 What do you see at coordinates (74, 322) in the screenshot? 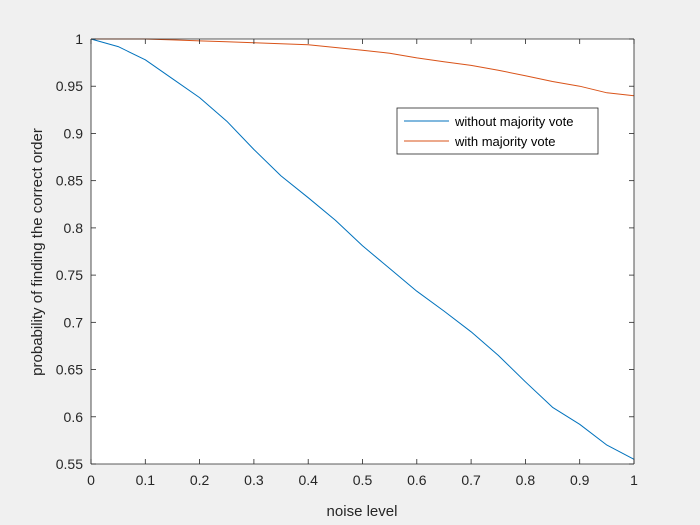
I see `y-tick-label: 0.7` at bounding box center [74, 322].